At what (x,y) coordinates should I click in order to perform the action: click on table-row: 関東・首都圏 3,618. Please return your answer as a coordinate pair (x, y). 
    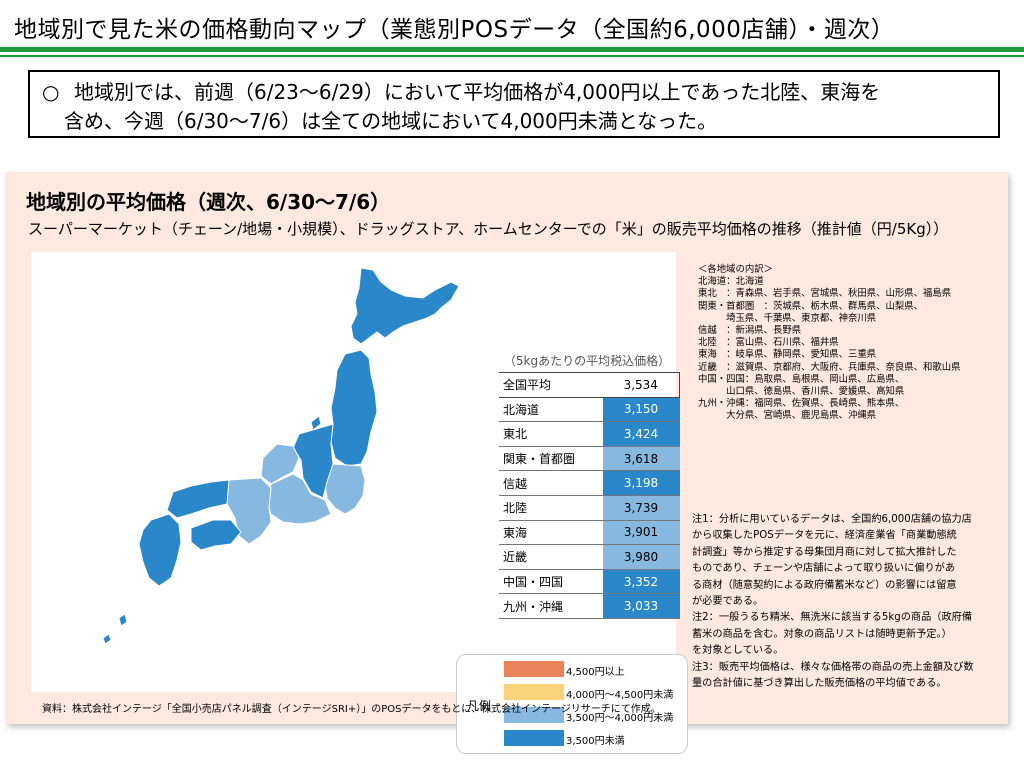
    Looking at the image, I should click on (589, 459).